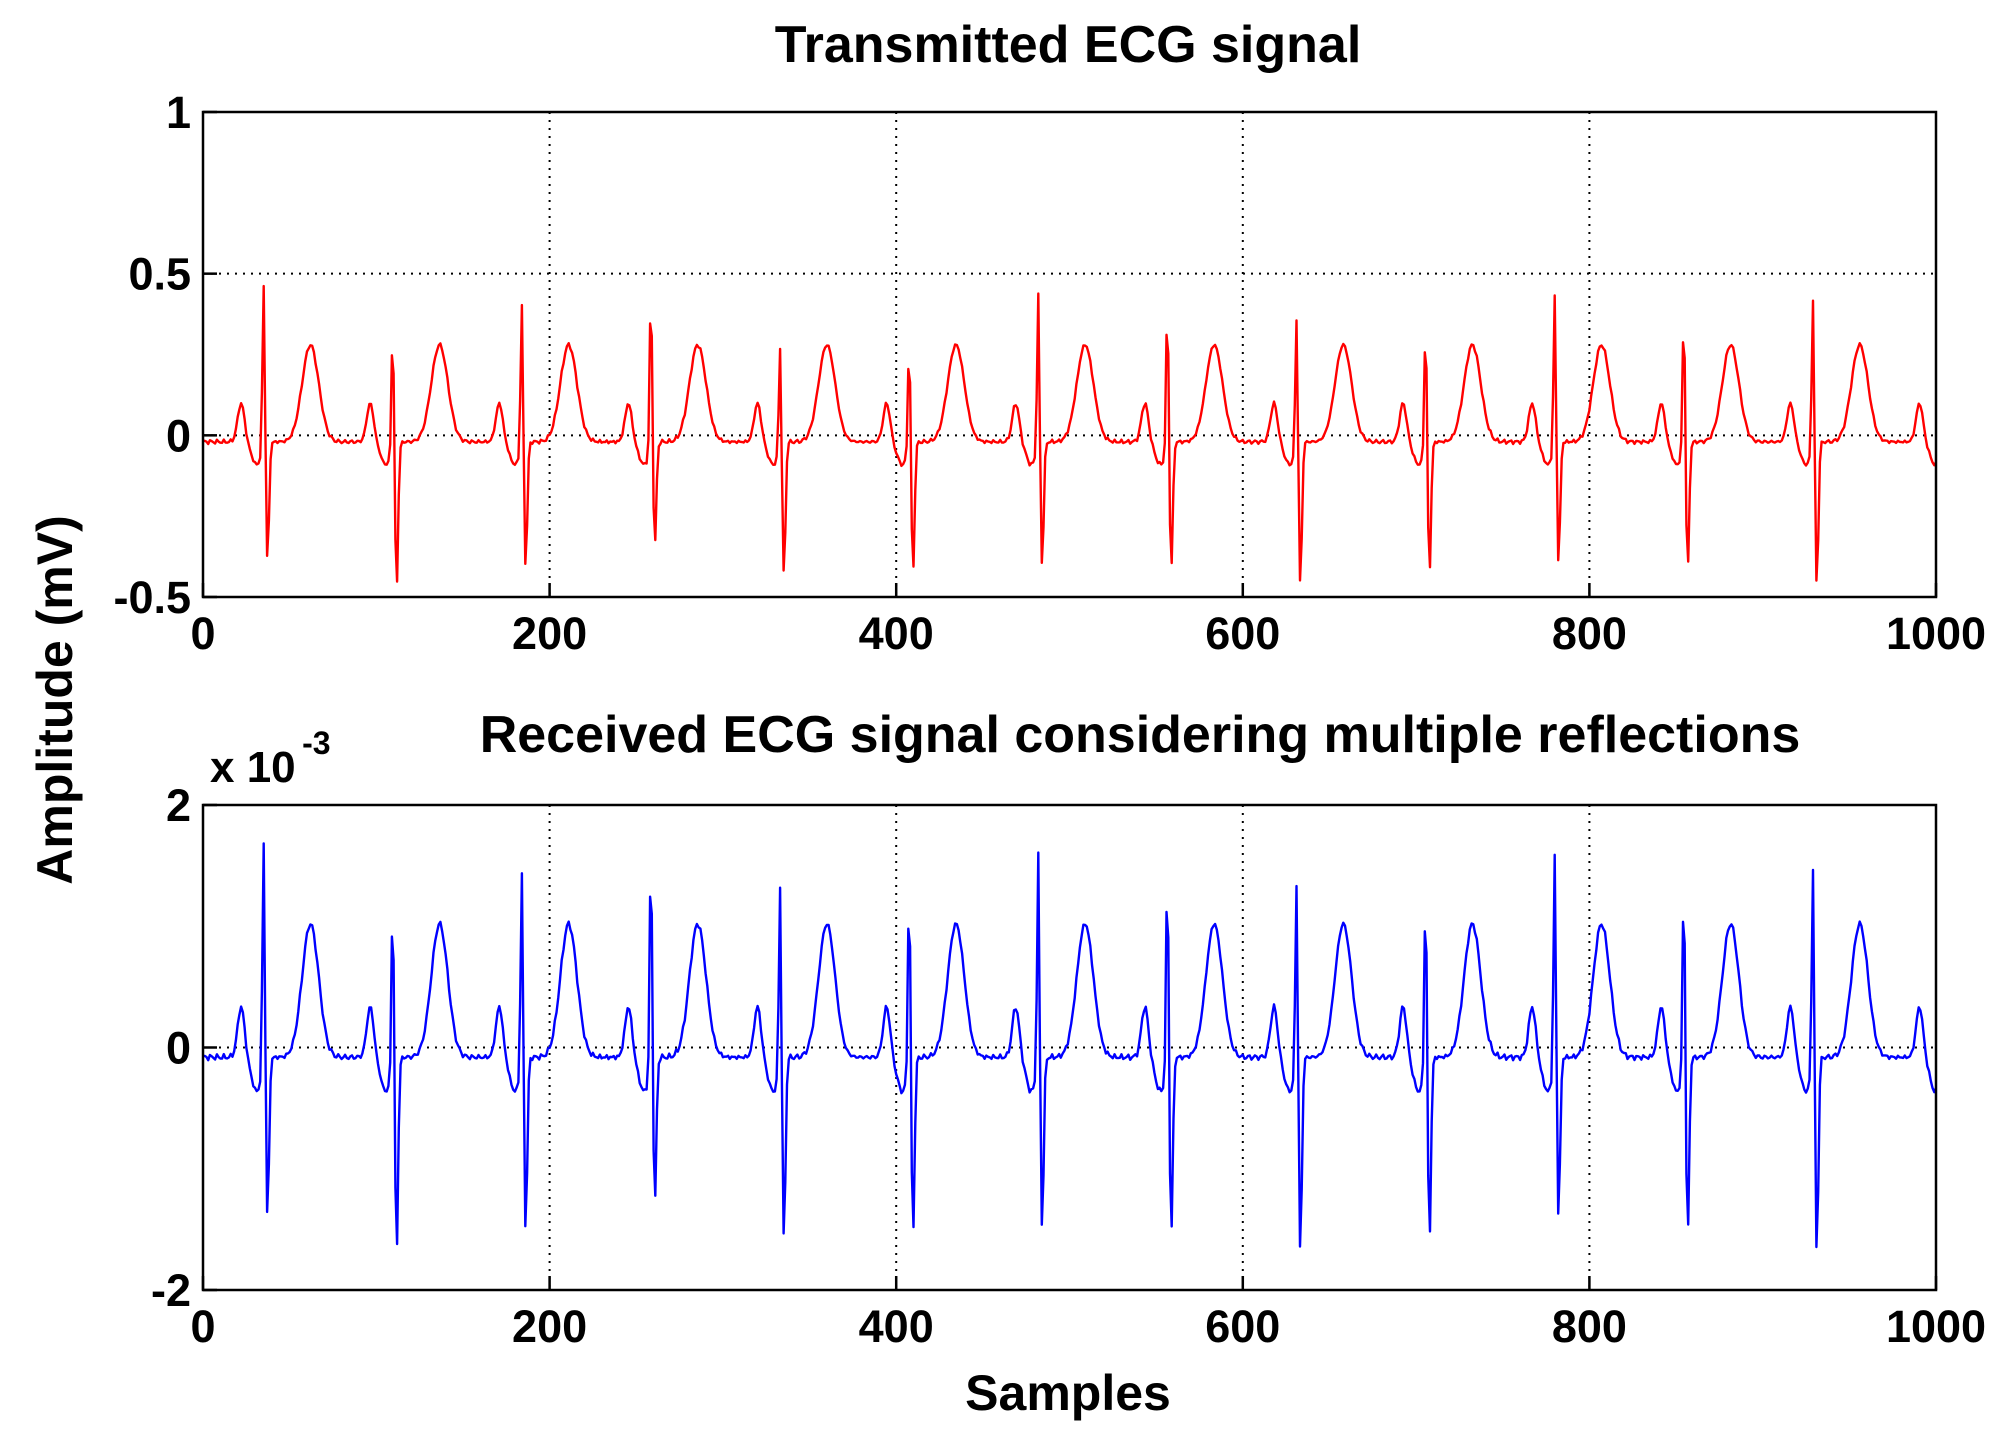  Describe the element at coordinates (1936, 633) in the screenshot. I see `top-chart-x-tick-label: 1000` at that location.